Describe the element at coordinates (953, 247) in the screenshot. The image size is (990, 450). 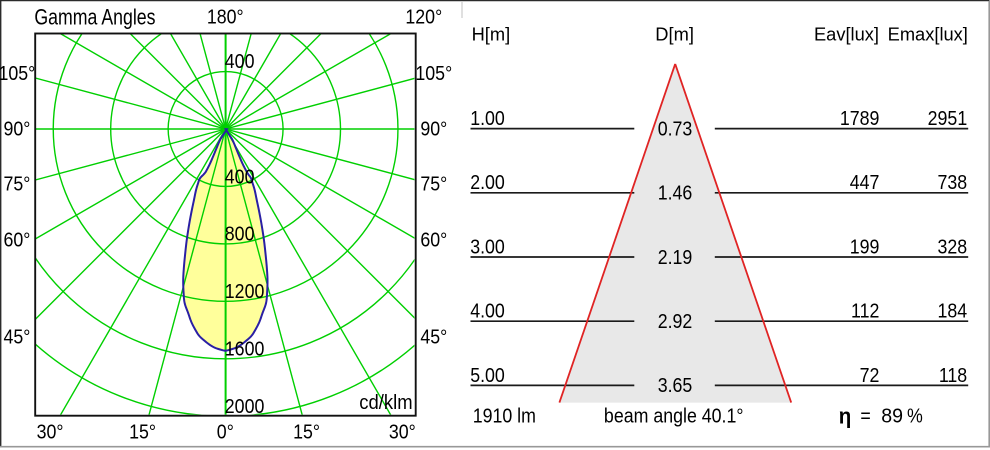
I see `svg-text: 328` at that location.